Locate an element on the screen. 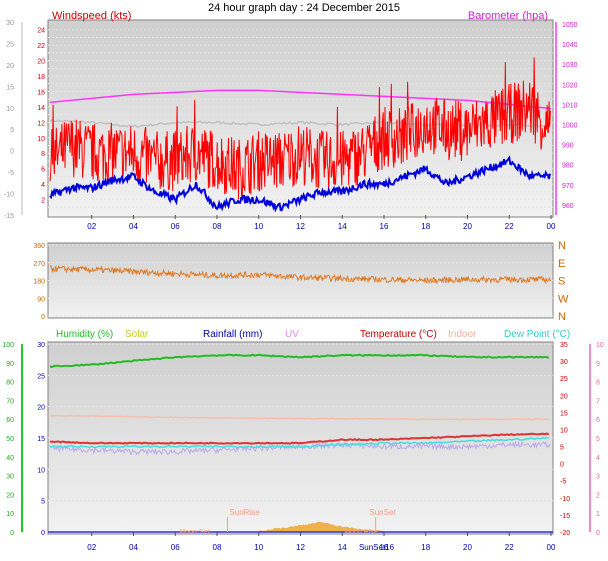 This screenshot has height=561, width=608. x-tick-label: 00 is located at coordinates (551, 547).